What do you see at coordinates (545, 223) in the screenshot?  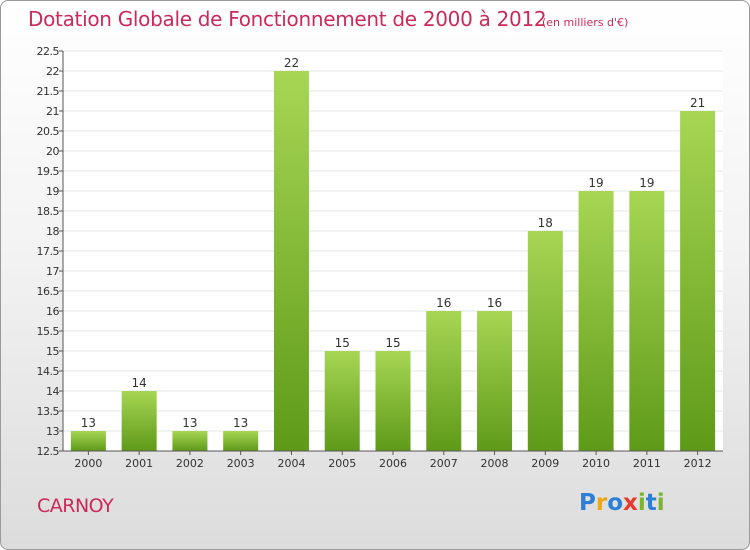 I see `bar-value-label: 18` at bounding box center [545, 223].